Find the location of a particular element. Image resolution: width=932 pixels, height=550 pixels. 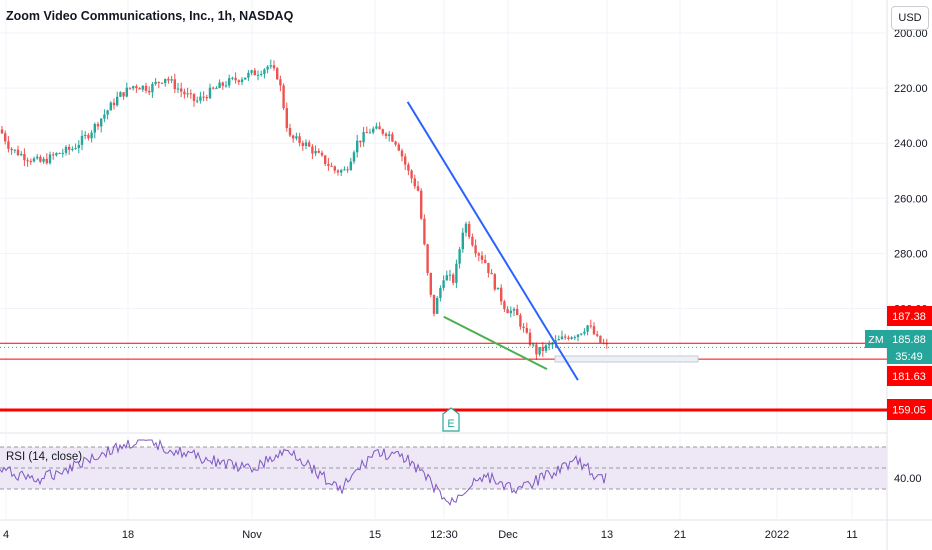

price-tag-support-text: 159.05 is located at coordinates (909, 411).